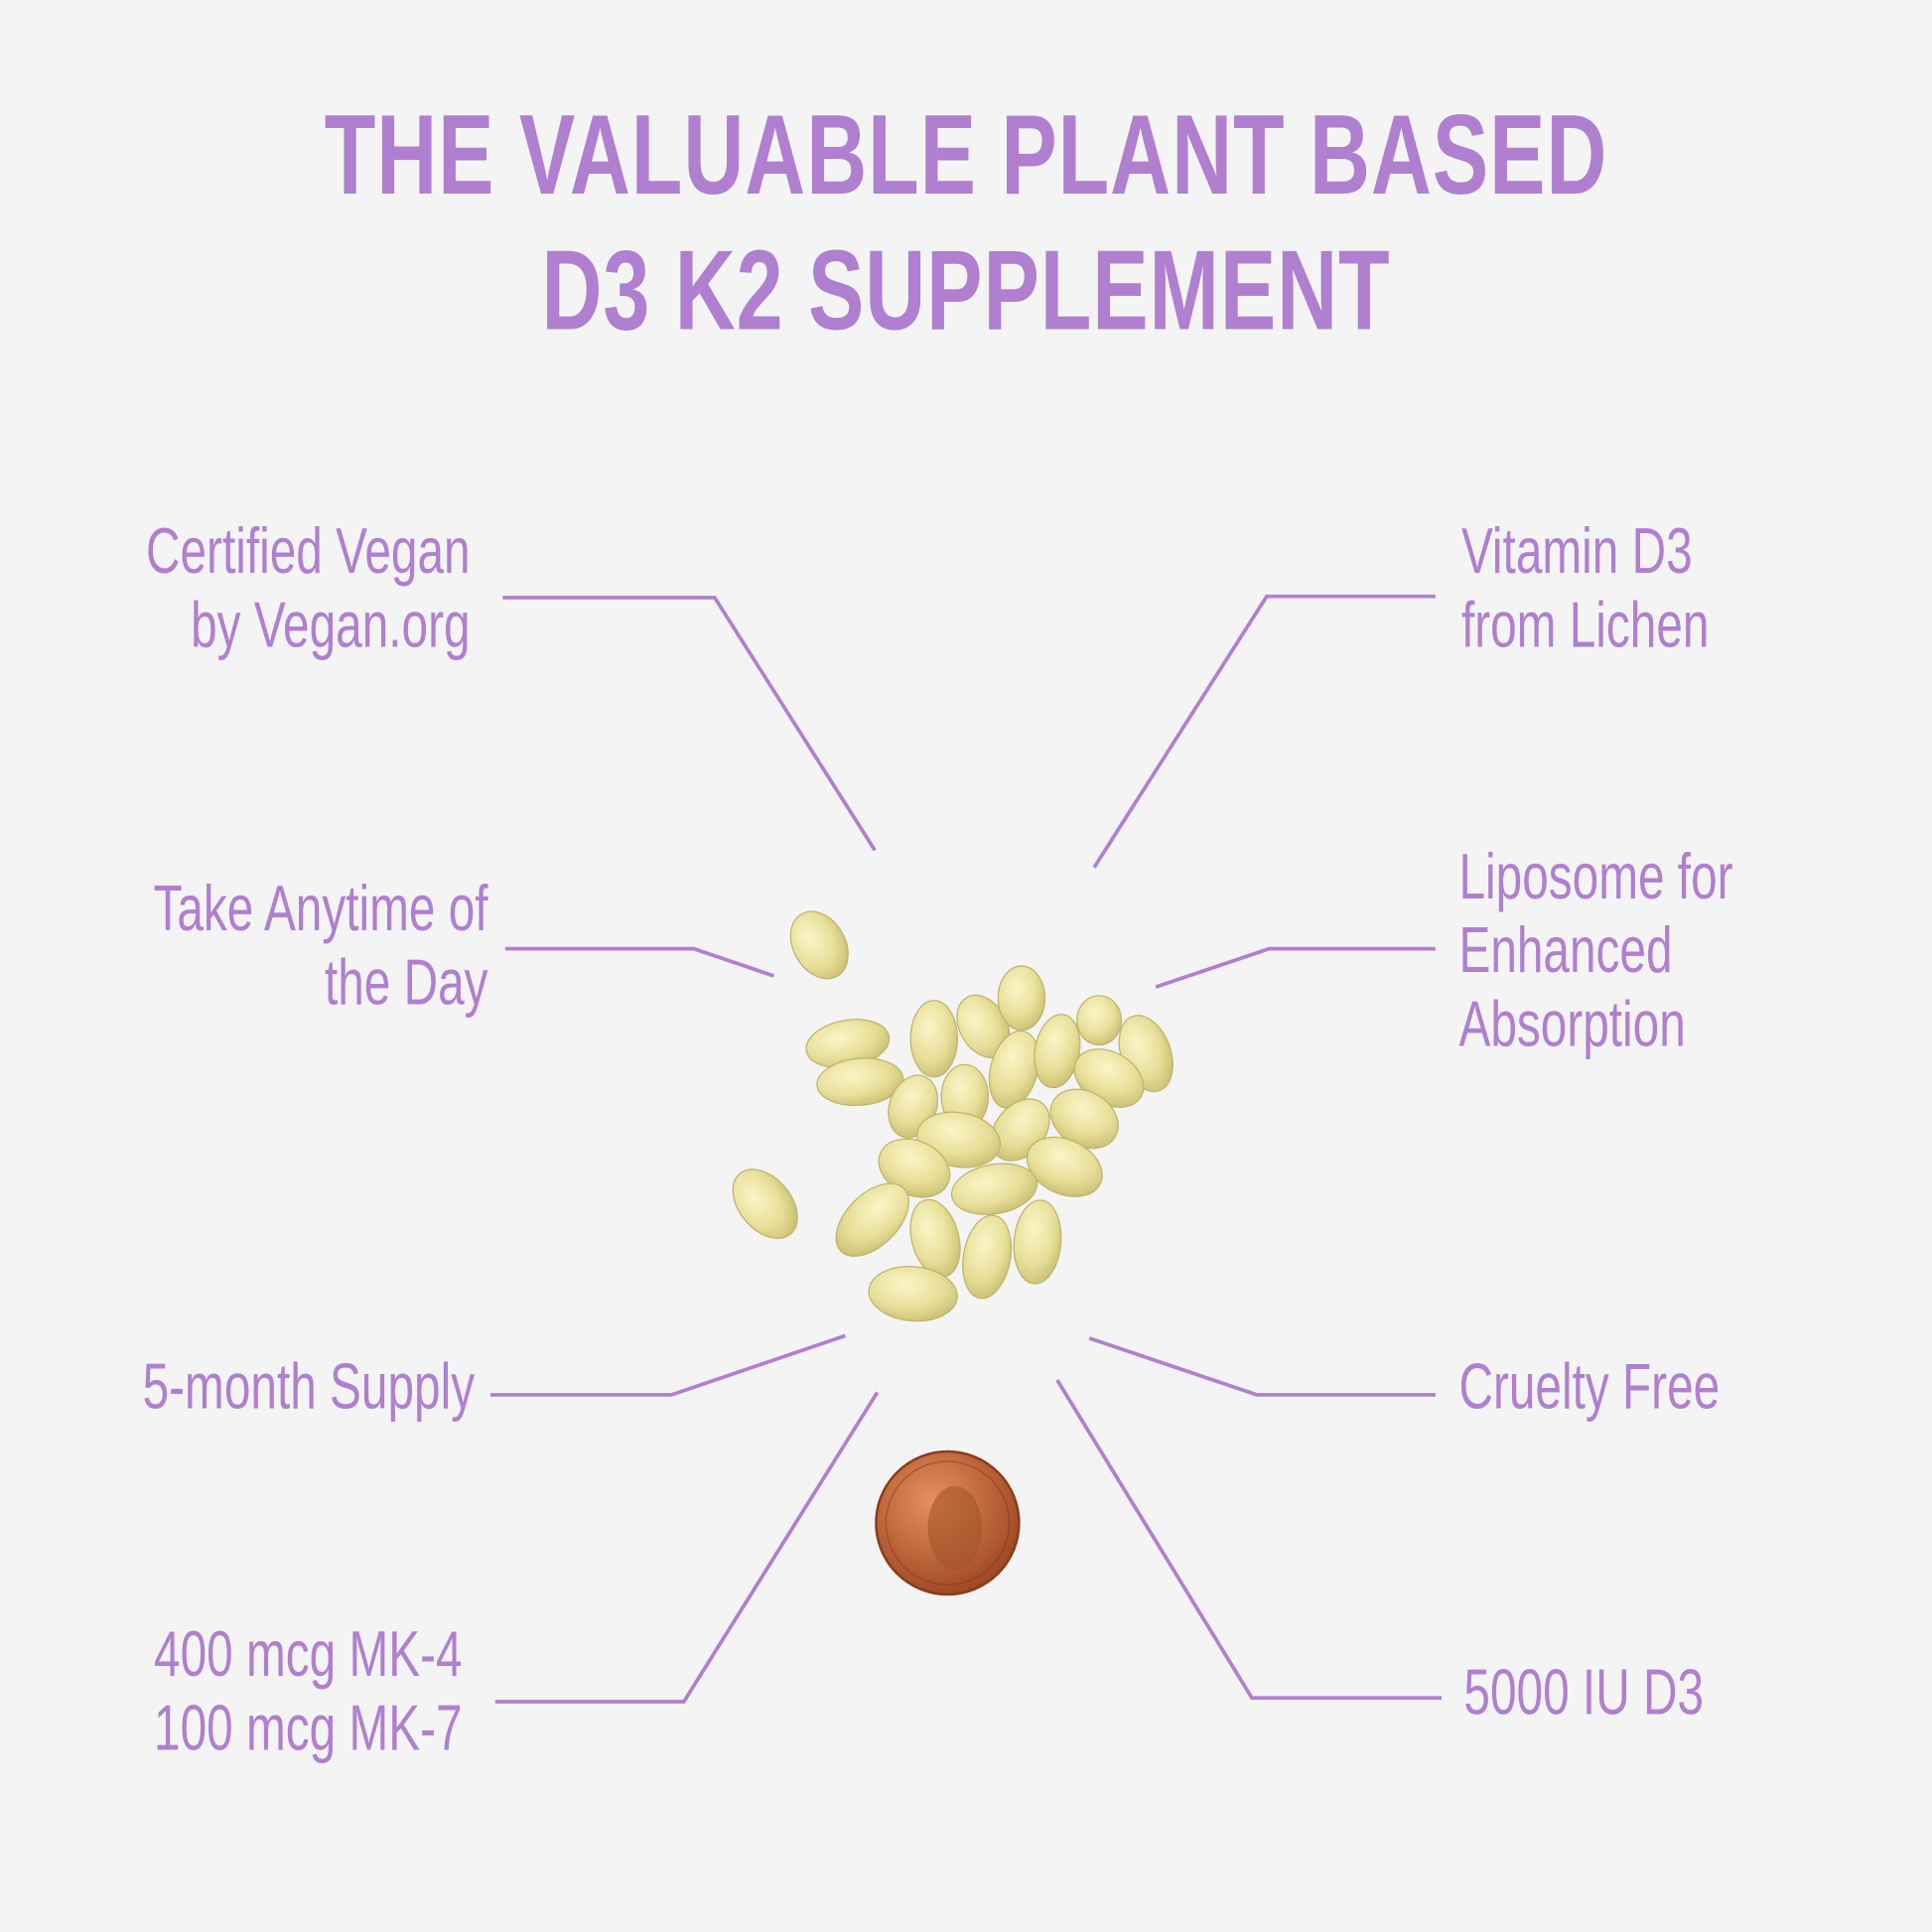 This screenshot has width=1932, height=1932. I want to click on feature-iu: 5000 IU D3, so click(1584, 1693).